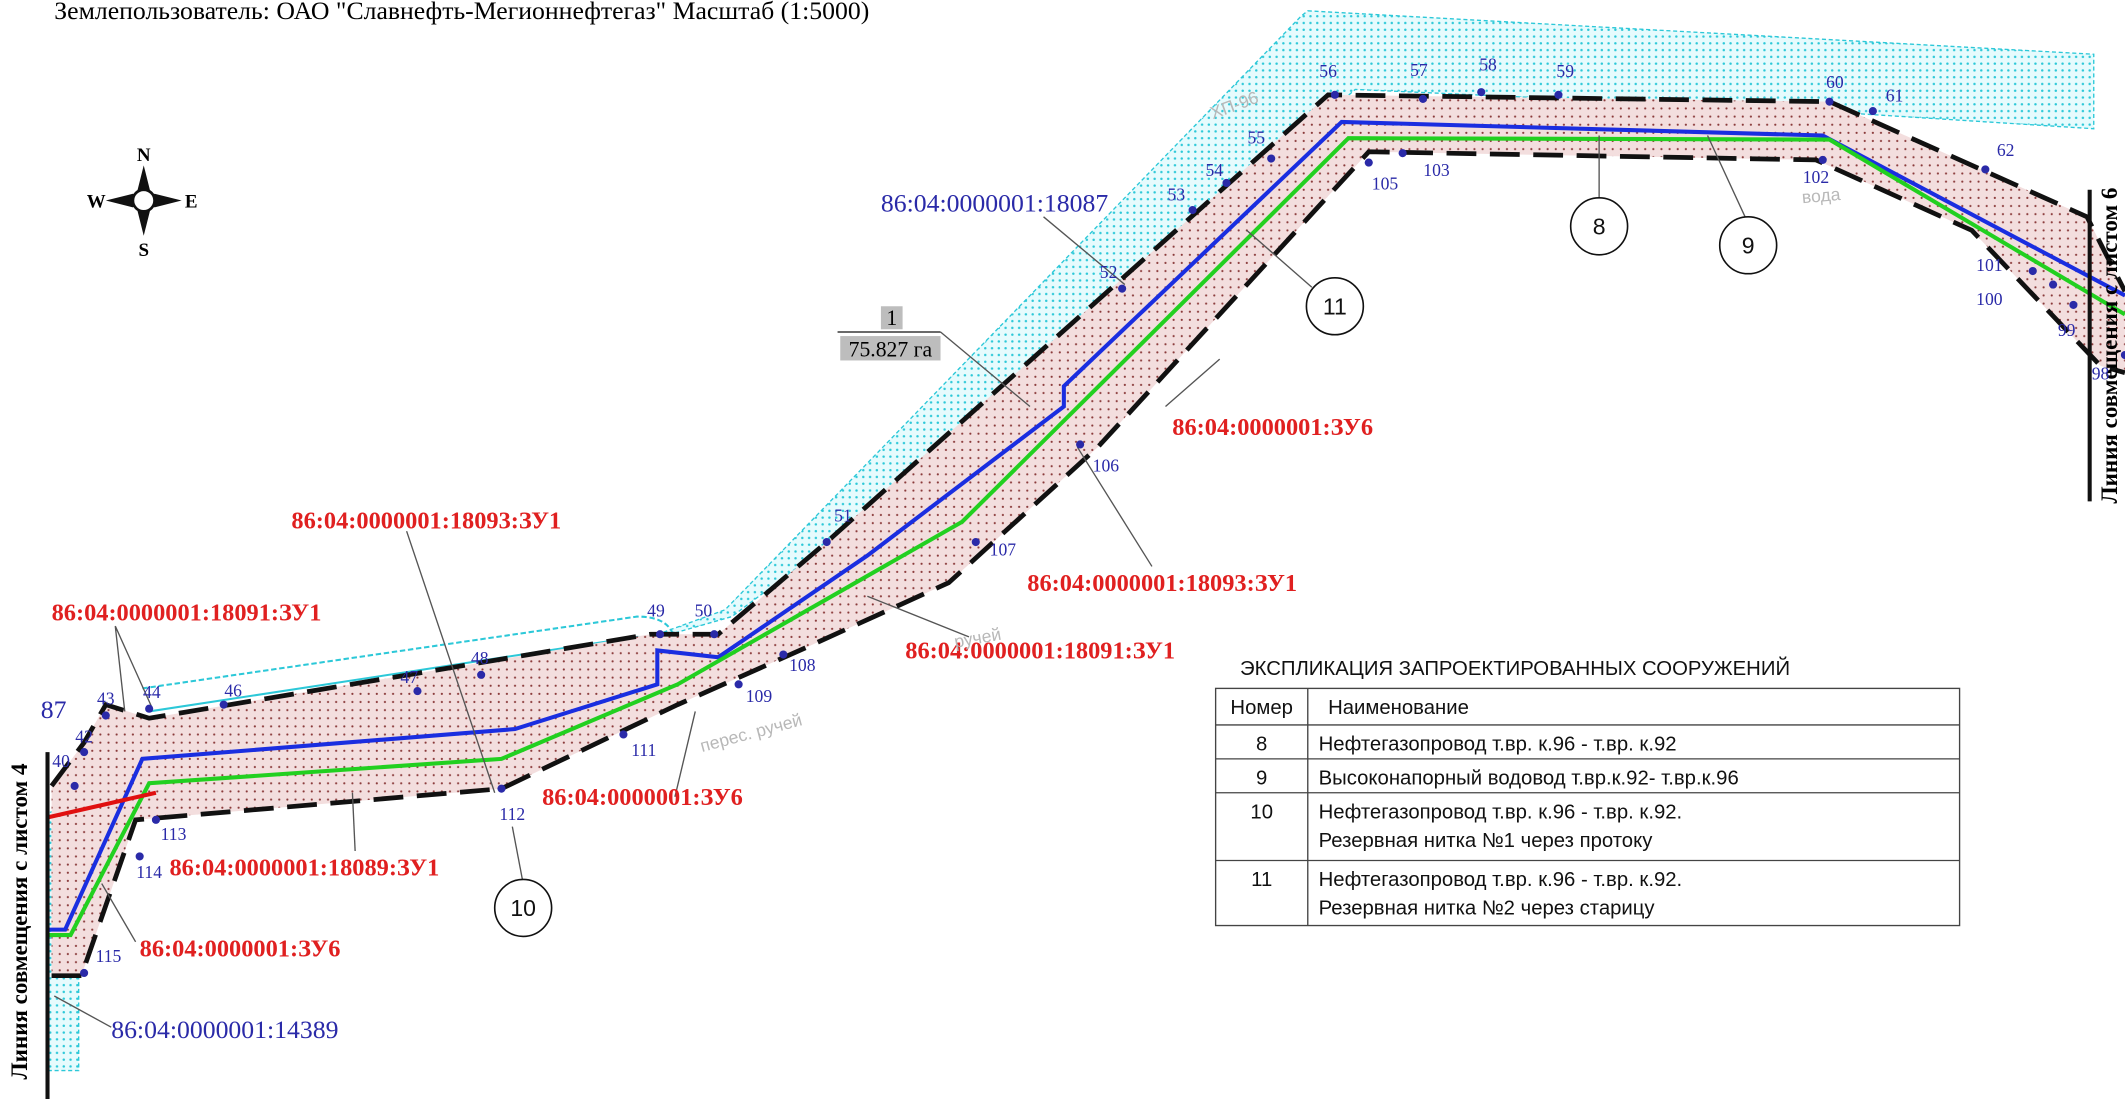 The width and height of the screenshot is (2125, 1099). What do you see at coordinates (1261, 812) in the screenshot?
I see `table-number: 10` at bounding box center [1261, 812].